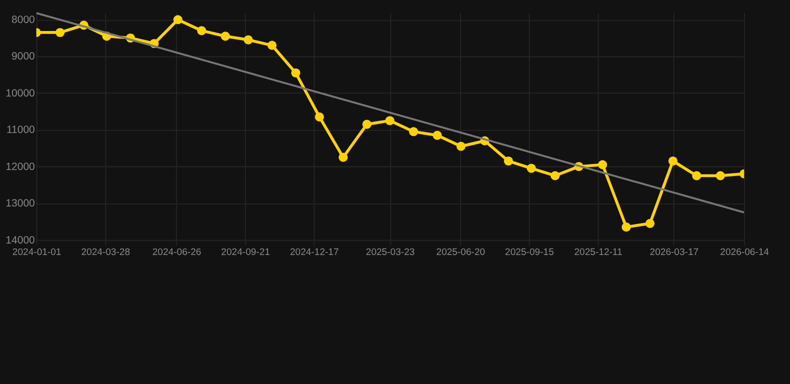  Describe the element at coordinates (37, 252) in the screenshot. I see `x-tick-label: 2024-01-01` at that location.